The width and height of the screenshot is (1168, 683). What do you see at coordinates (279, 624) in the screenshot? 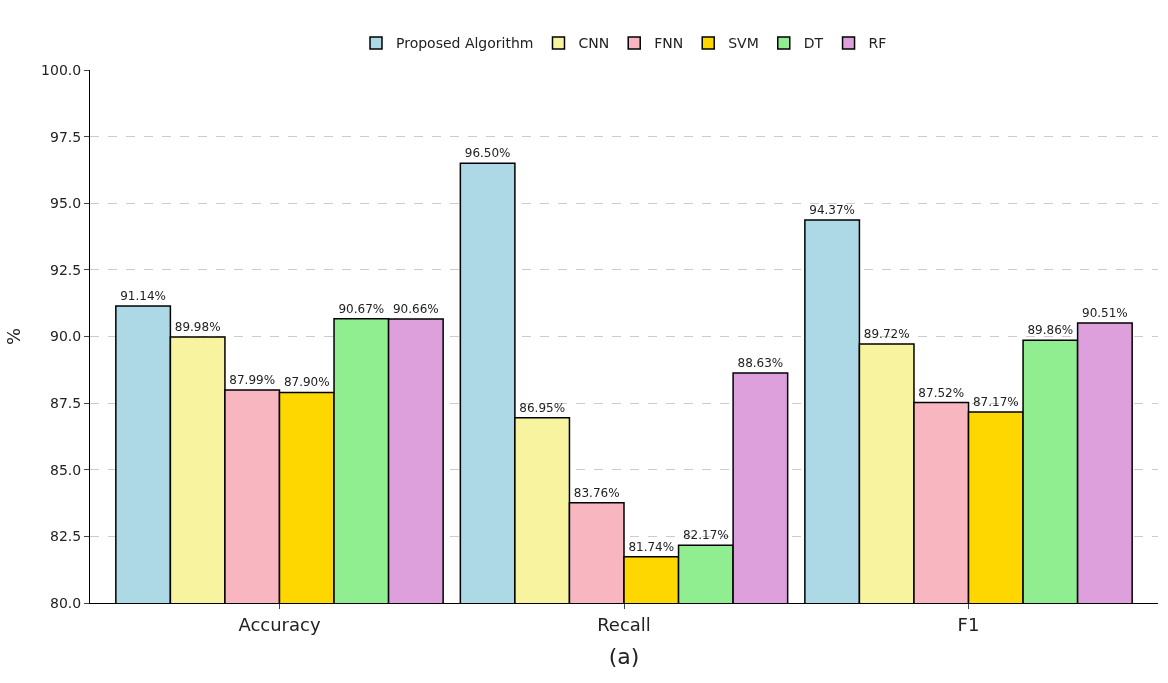
I see `x-tick-label: Accuracy` at bounding box center [279, 624].